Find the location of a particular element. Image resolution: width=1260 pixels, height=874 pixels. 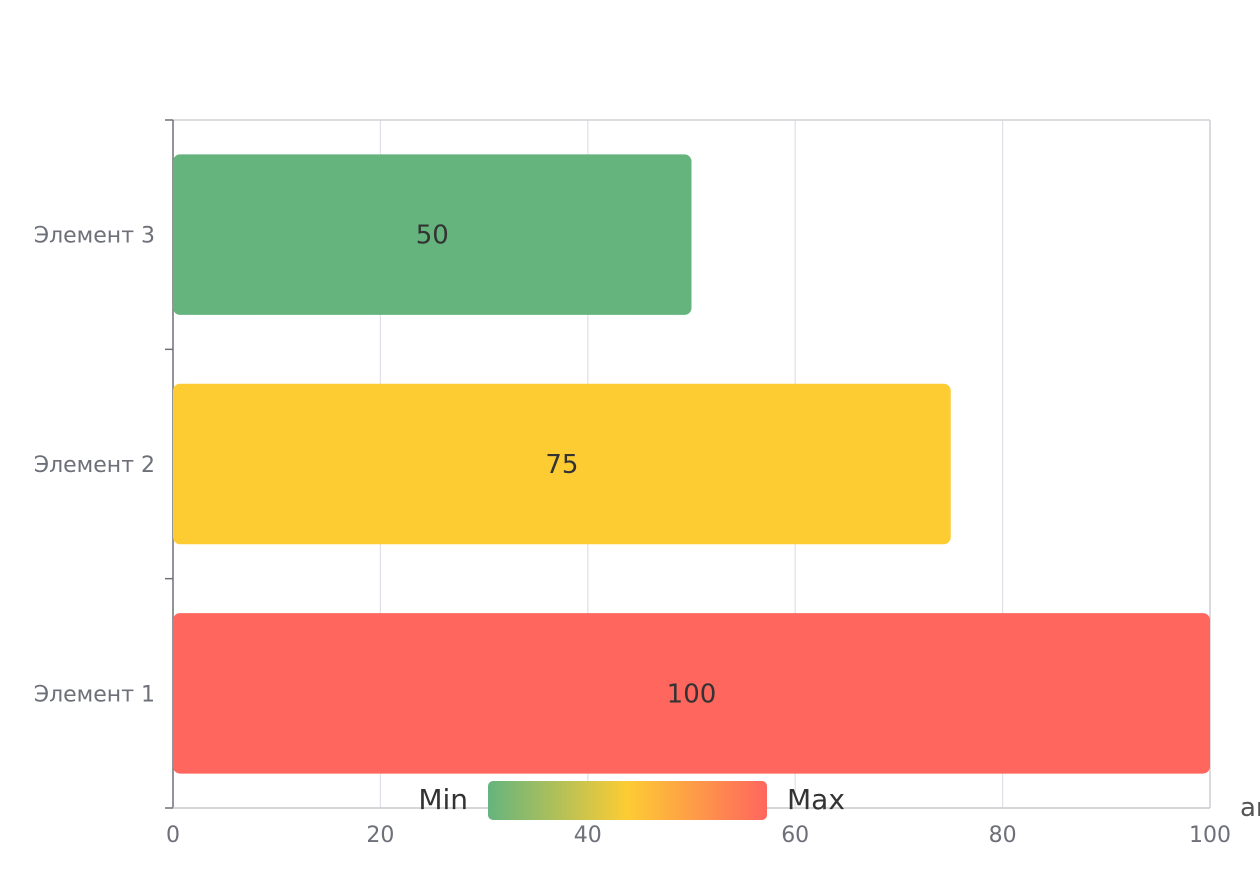

x-tick-label: 100 is located at coordinates (1210, 835).